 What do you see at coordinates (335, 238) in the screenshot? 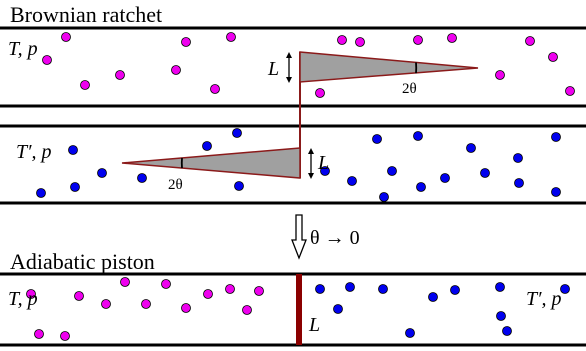
I see `limit-label: θ → 0` at bounding box center [335, 238].